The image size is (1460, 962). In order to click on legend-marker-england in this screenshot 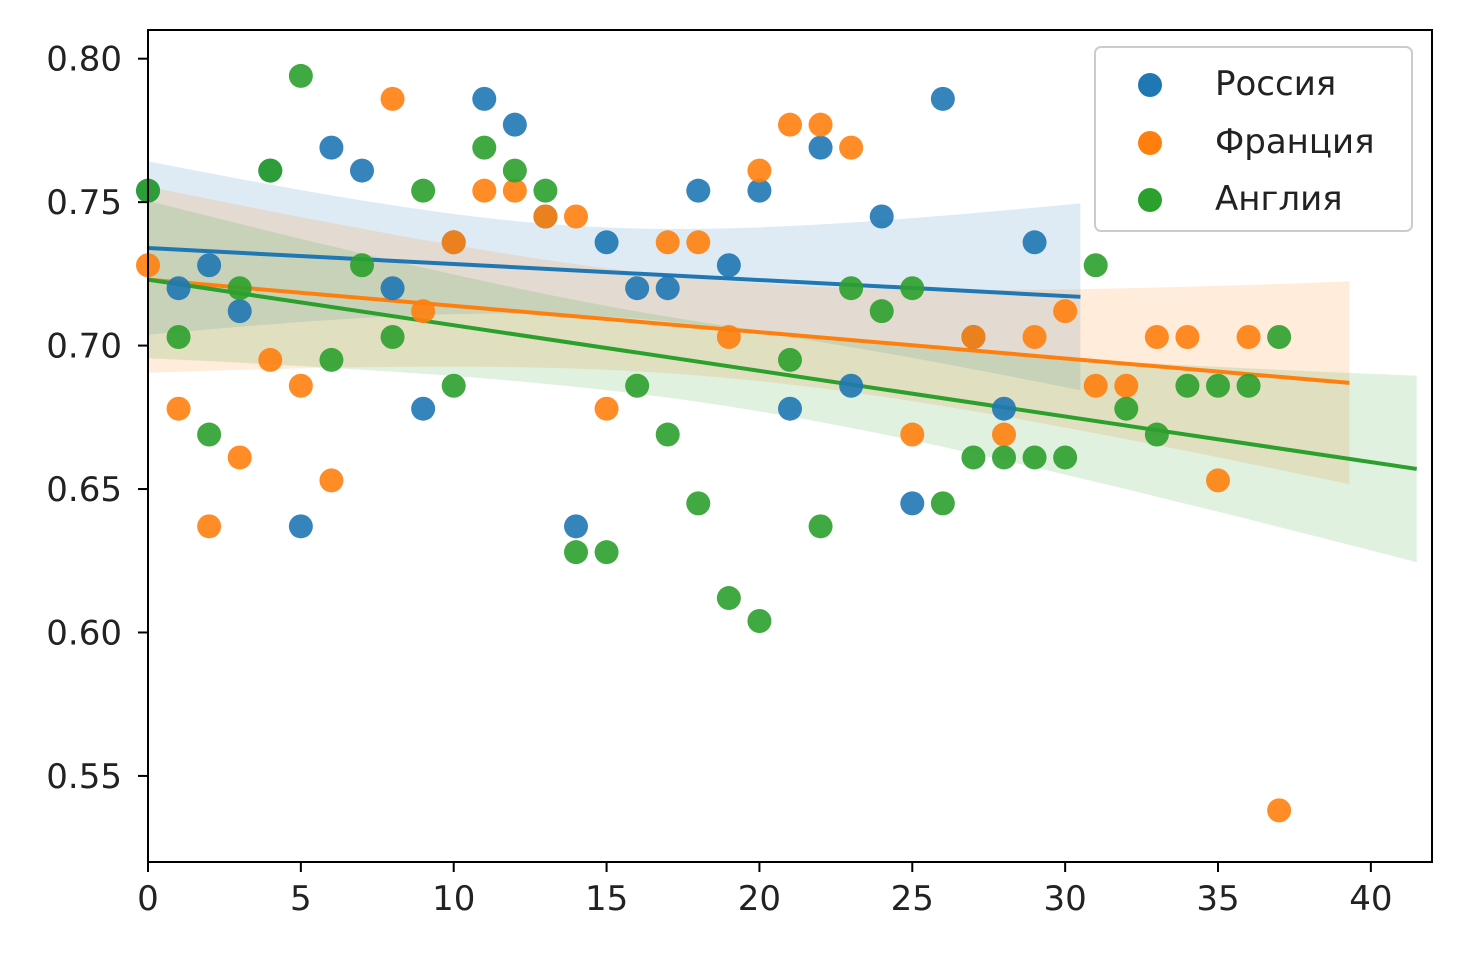, I will do `click(1150, 200)`.